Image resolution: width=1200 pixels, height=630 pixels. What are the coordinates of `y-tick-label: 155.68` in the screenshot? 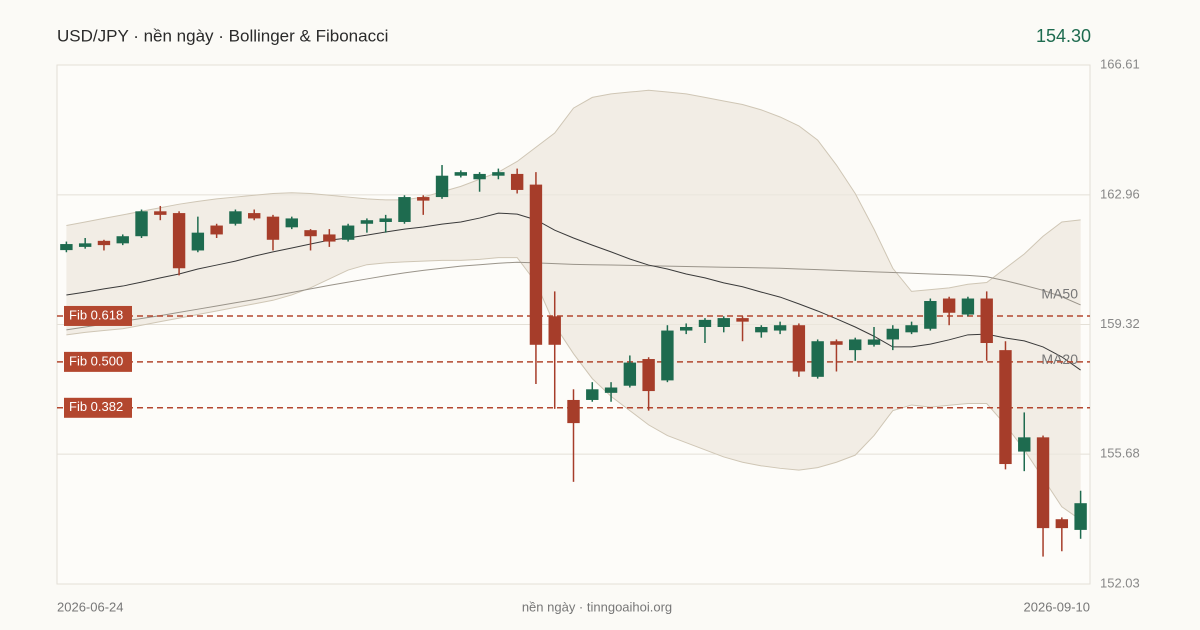 It's located at (1120, 453).